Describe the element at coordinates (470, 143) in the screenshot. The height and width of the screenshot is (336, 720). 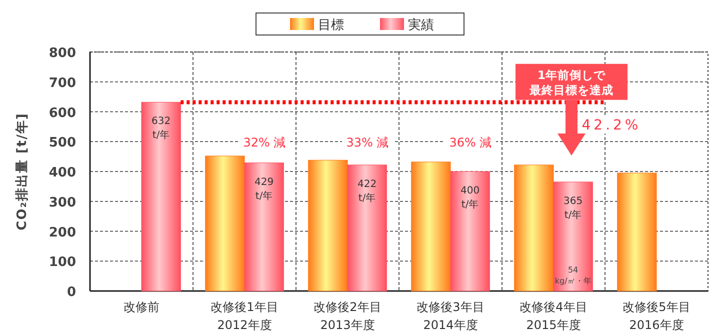
I see `annotation: 36% 減` at that location.